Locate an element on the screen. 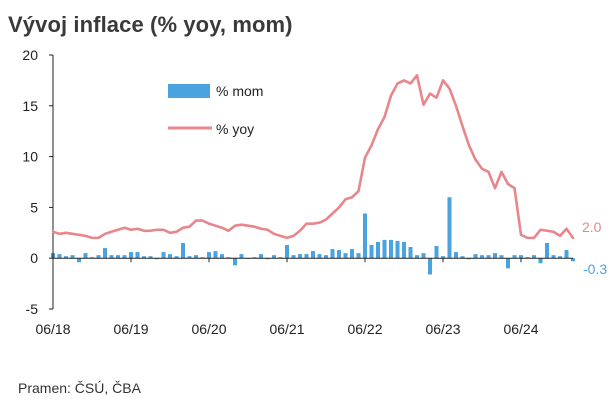  legend-yoy-label: % yoy is located at coordinates (235, 129).